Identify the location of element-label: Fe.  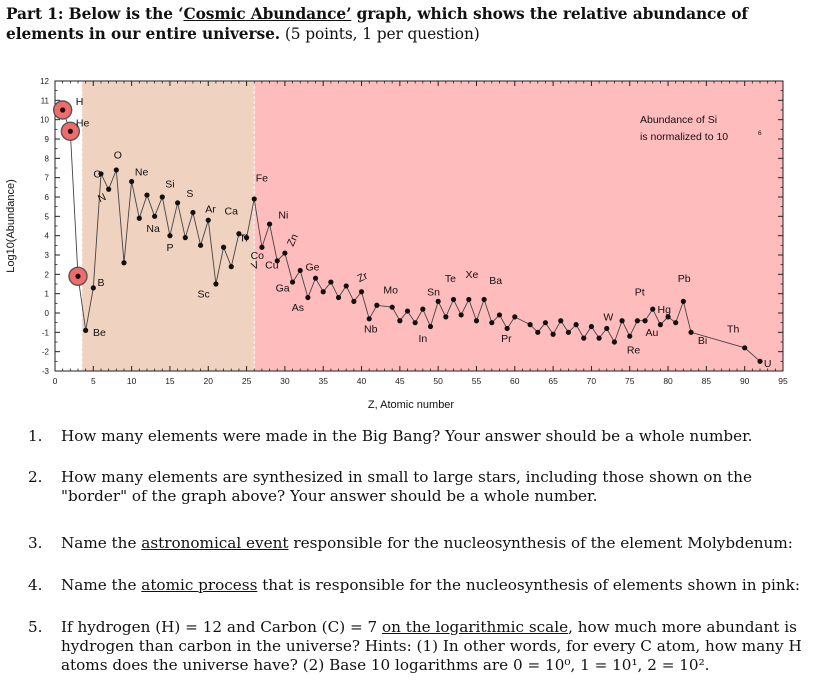
(262, 179).